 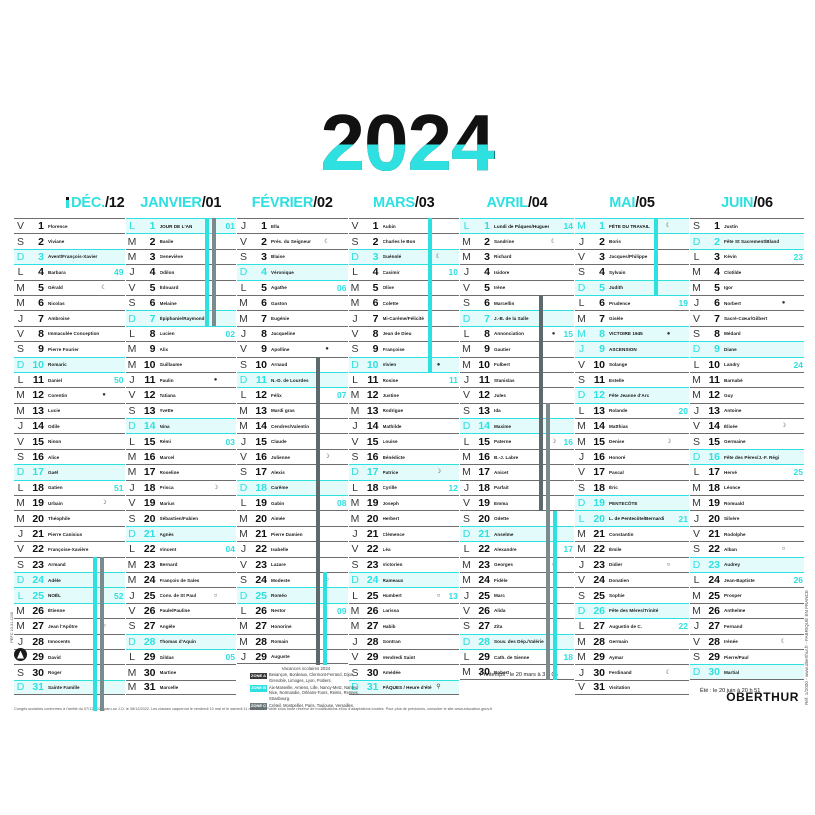 What do you see at coordinates (632, 333) in the screenshot?
I see `day-row: M 8 VICTOIRE 1945 ●` at bounding box center [632, 333].